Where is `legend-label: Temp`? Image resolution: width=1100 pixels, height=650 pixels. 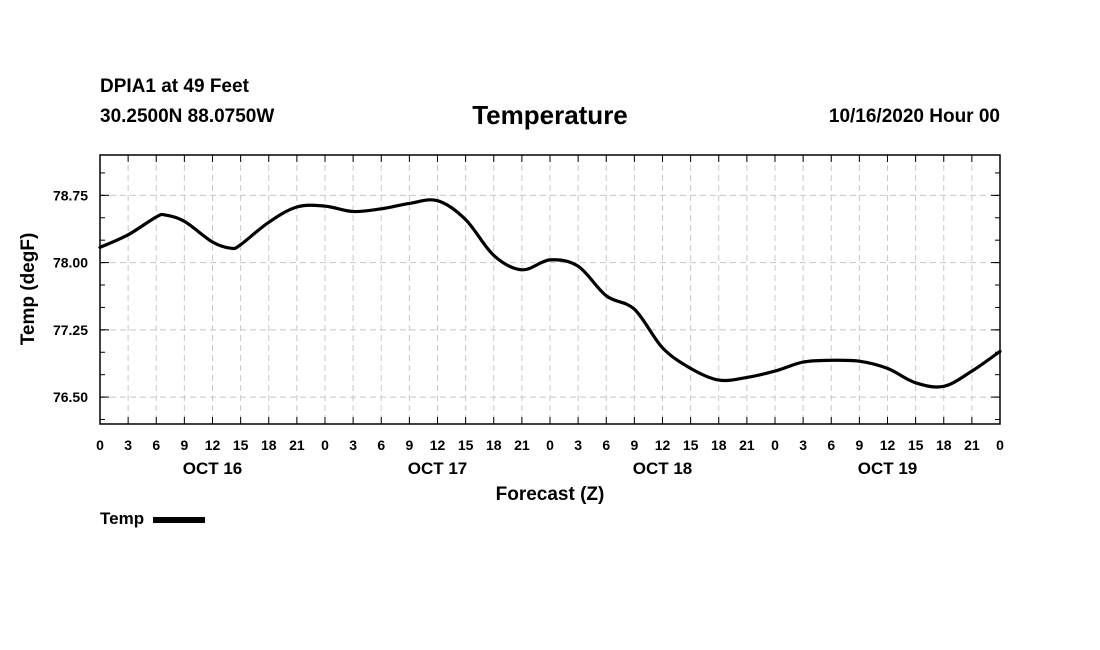
legend-label: Temp is located at coordinates (122, 518).